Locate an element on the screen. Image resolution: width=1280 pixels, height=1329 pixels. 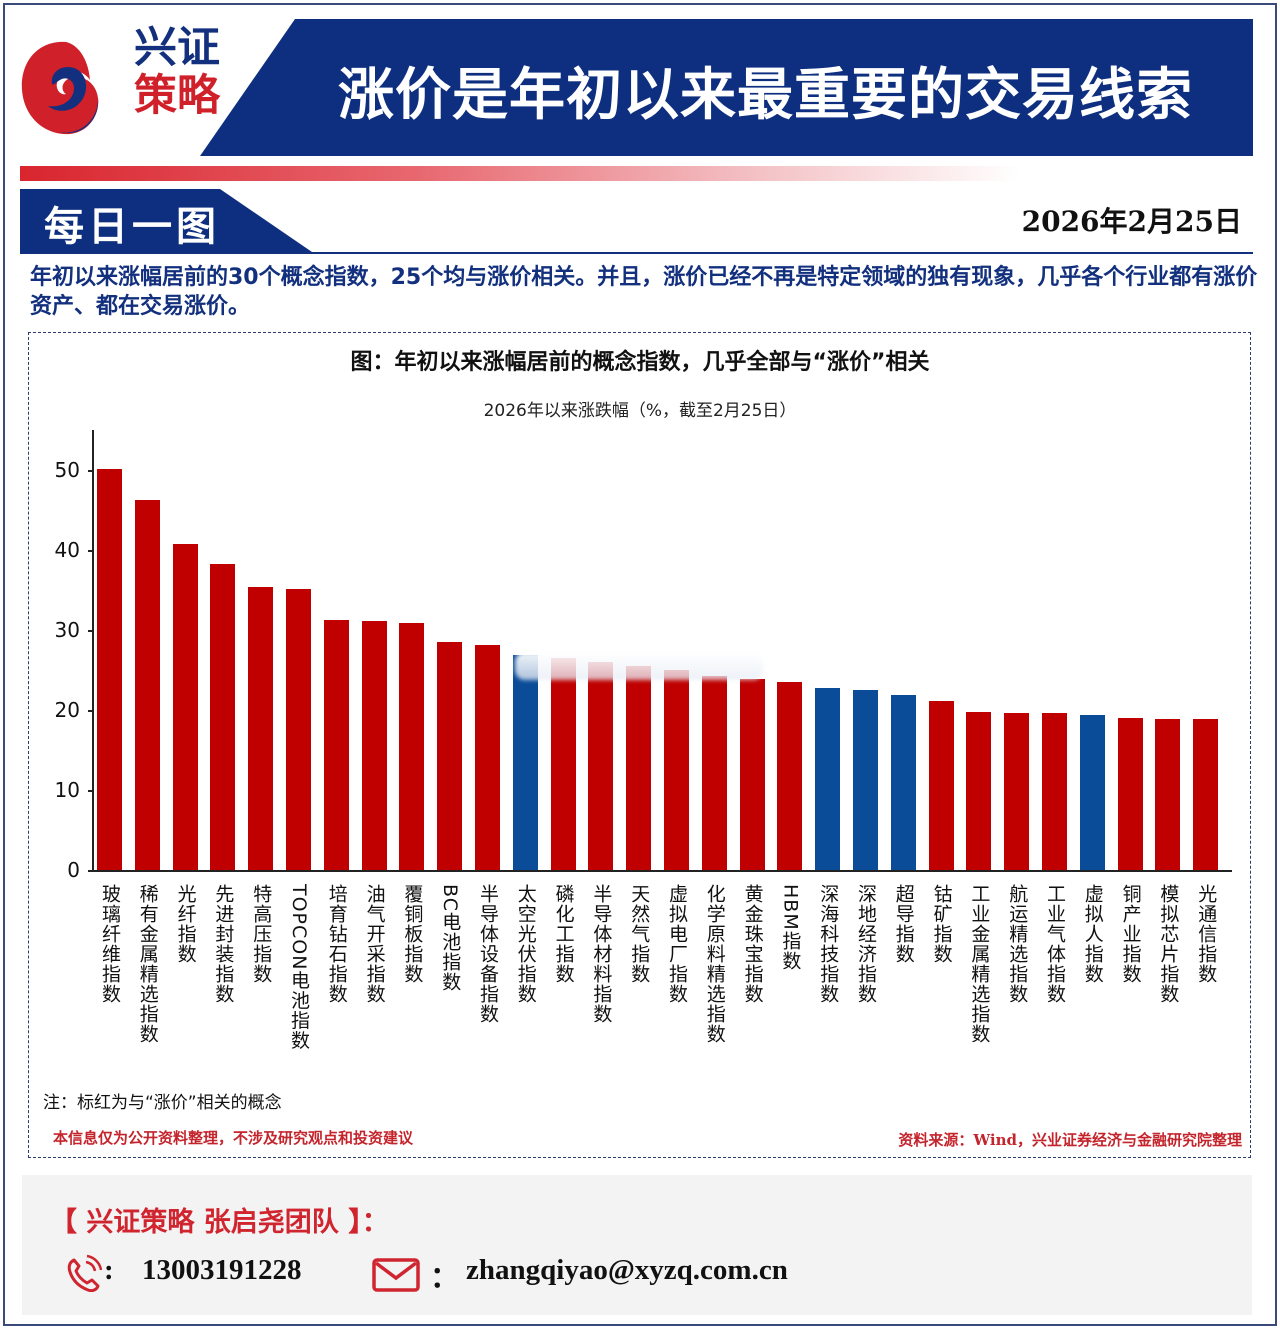
contact-footer is located at coordinates (637, 1245).